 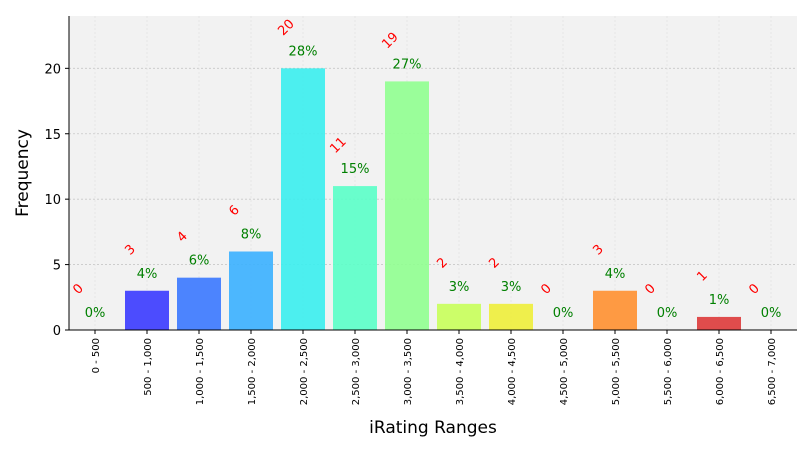 I want to click on percent-label: 8%, so click(x=251, y=235).